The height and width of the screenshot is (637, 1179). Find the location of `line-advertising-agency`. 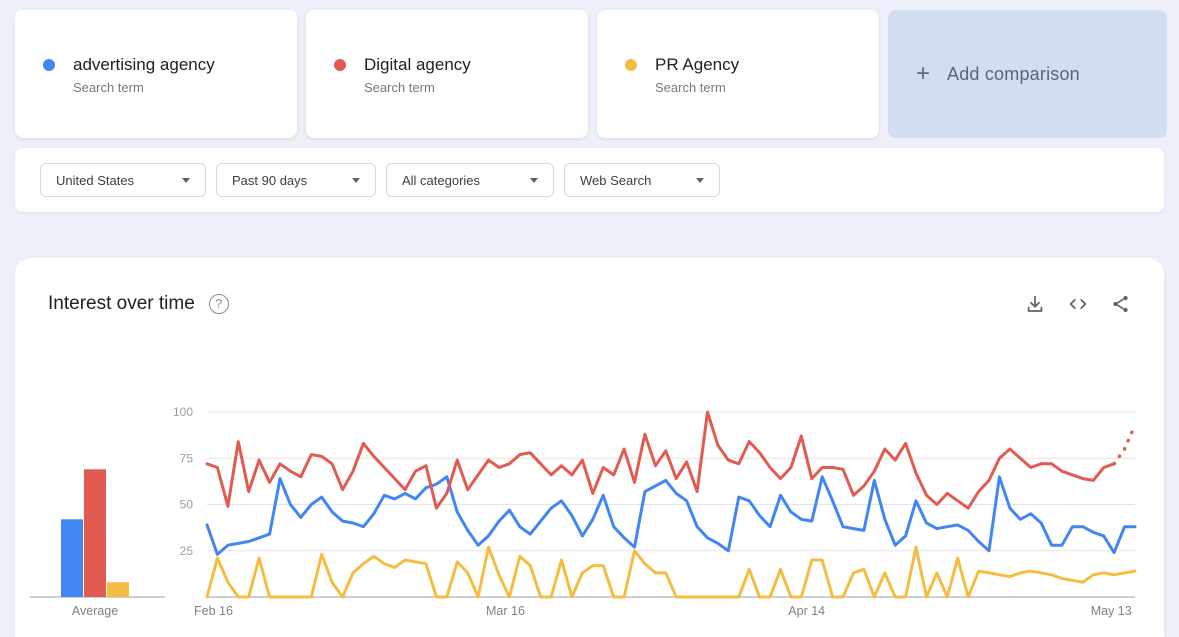

line-advertising-agency is located at coordinates (671, 515).